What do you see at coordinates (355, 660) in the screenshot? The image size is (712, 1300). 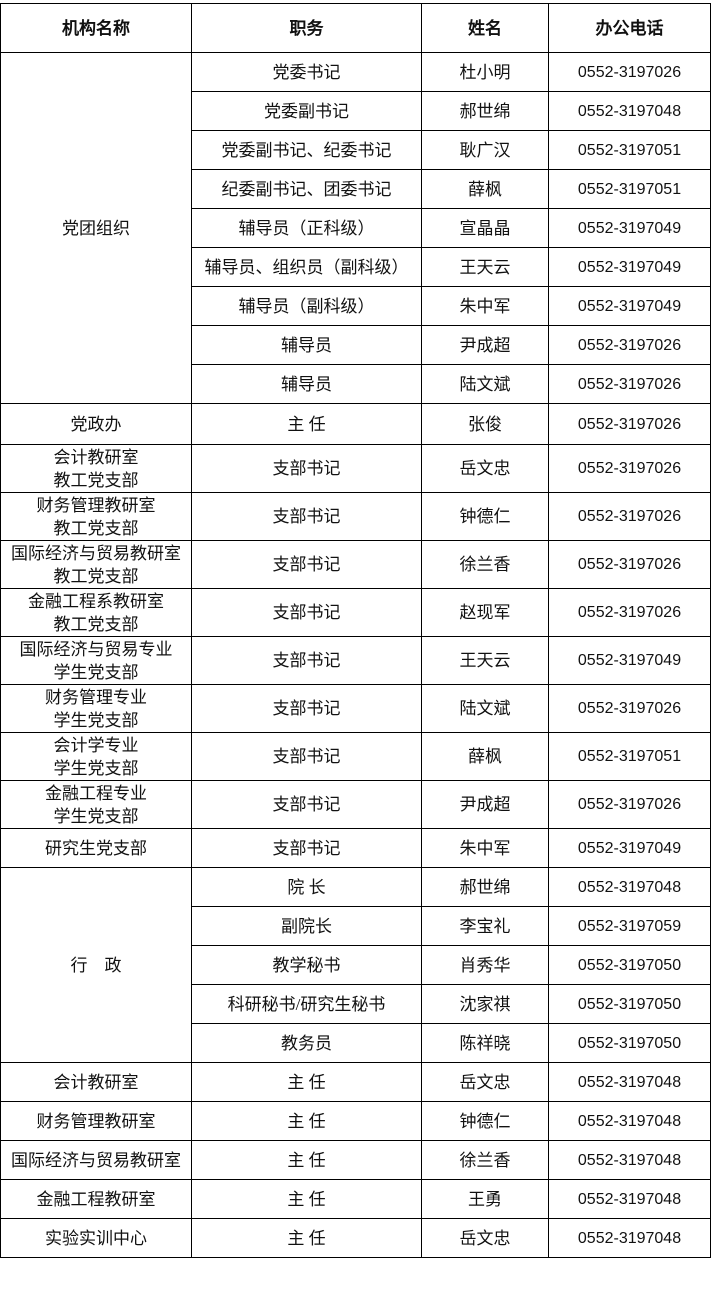 I see `table-row: 国际经济与贸易专业 学生党支部 支部书记 王天云 0552-3197049` at bounding box center [355, 660].